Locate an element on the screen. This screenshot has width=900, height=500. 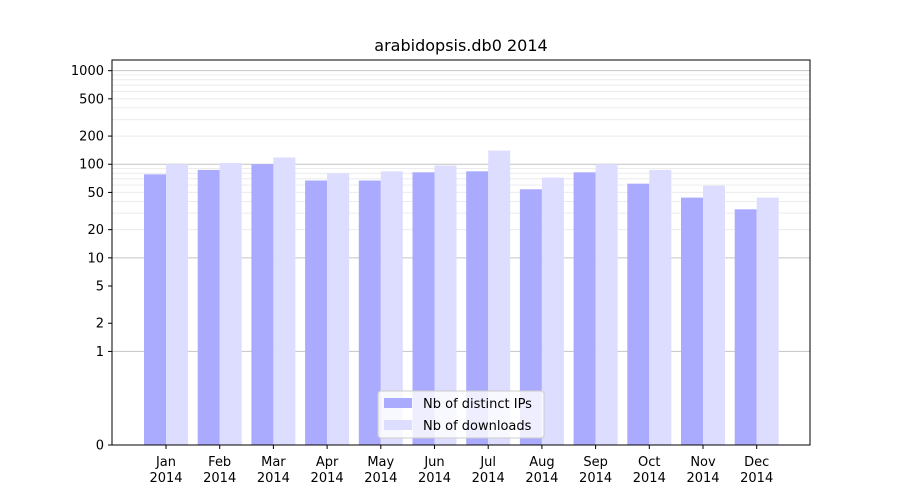
x-tick-label-month: Oct is located at coordinates (649, 462).